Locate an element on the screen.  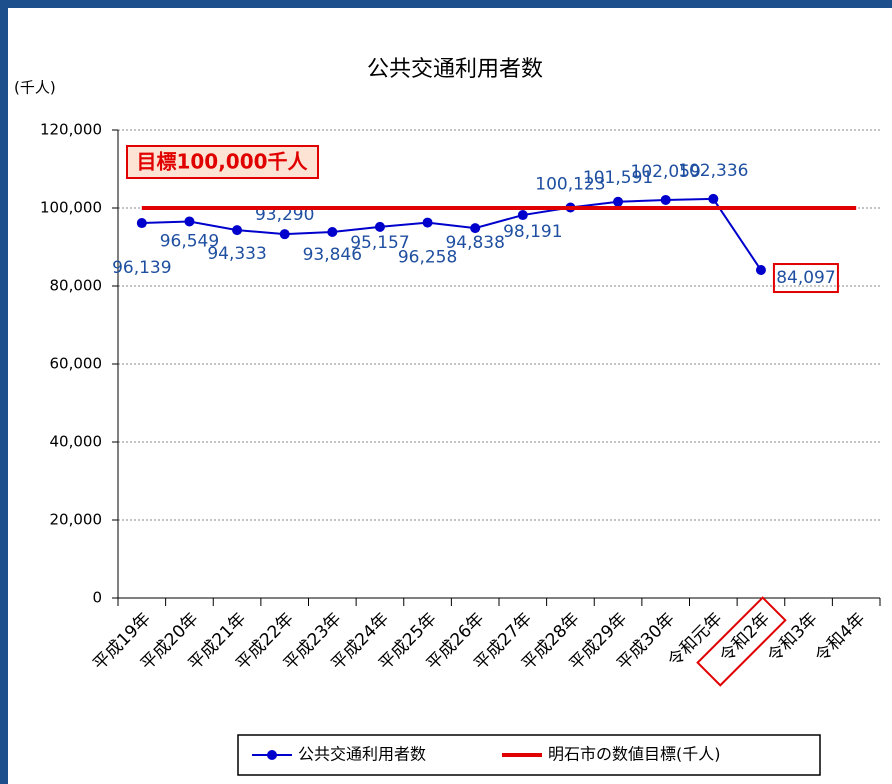
series-line is located at coordinates (451, 234).